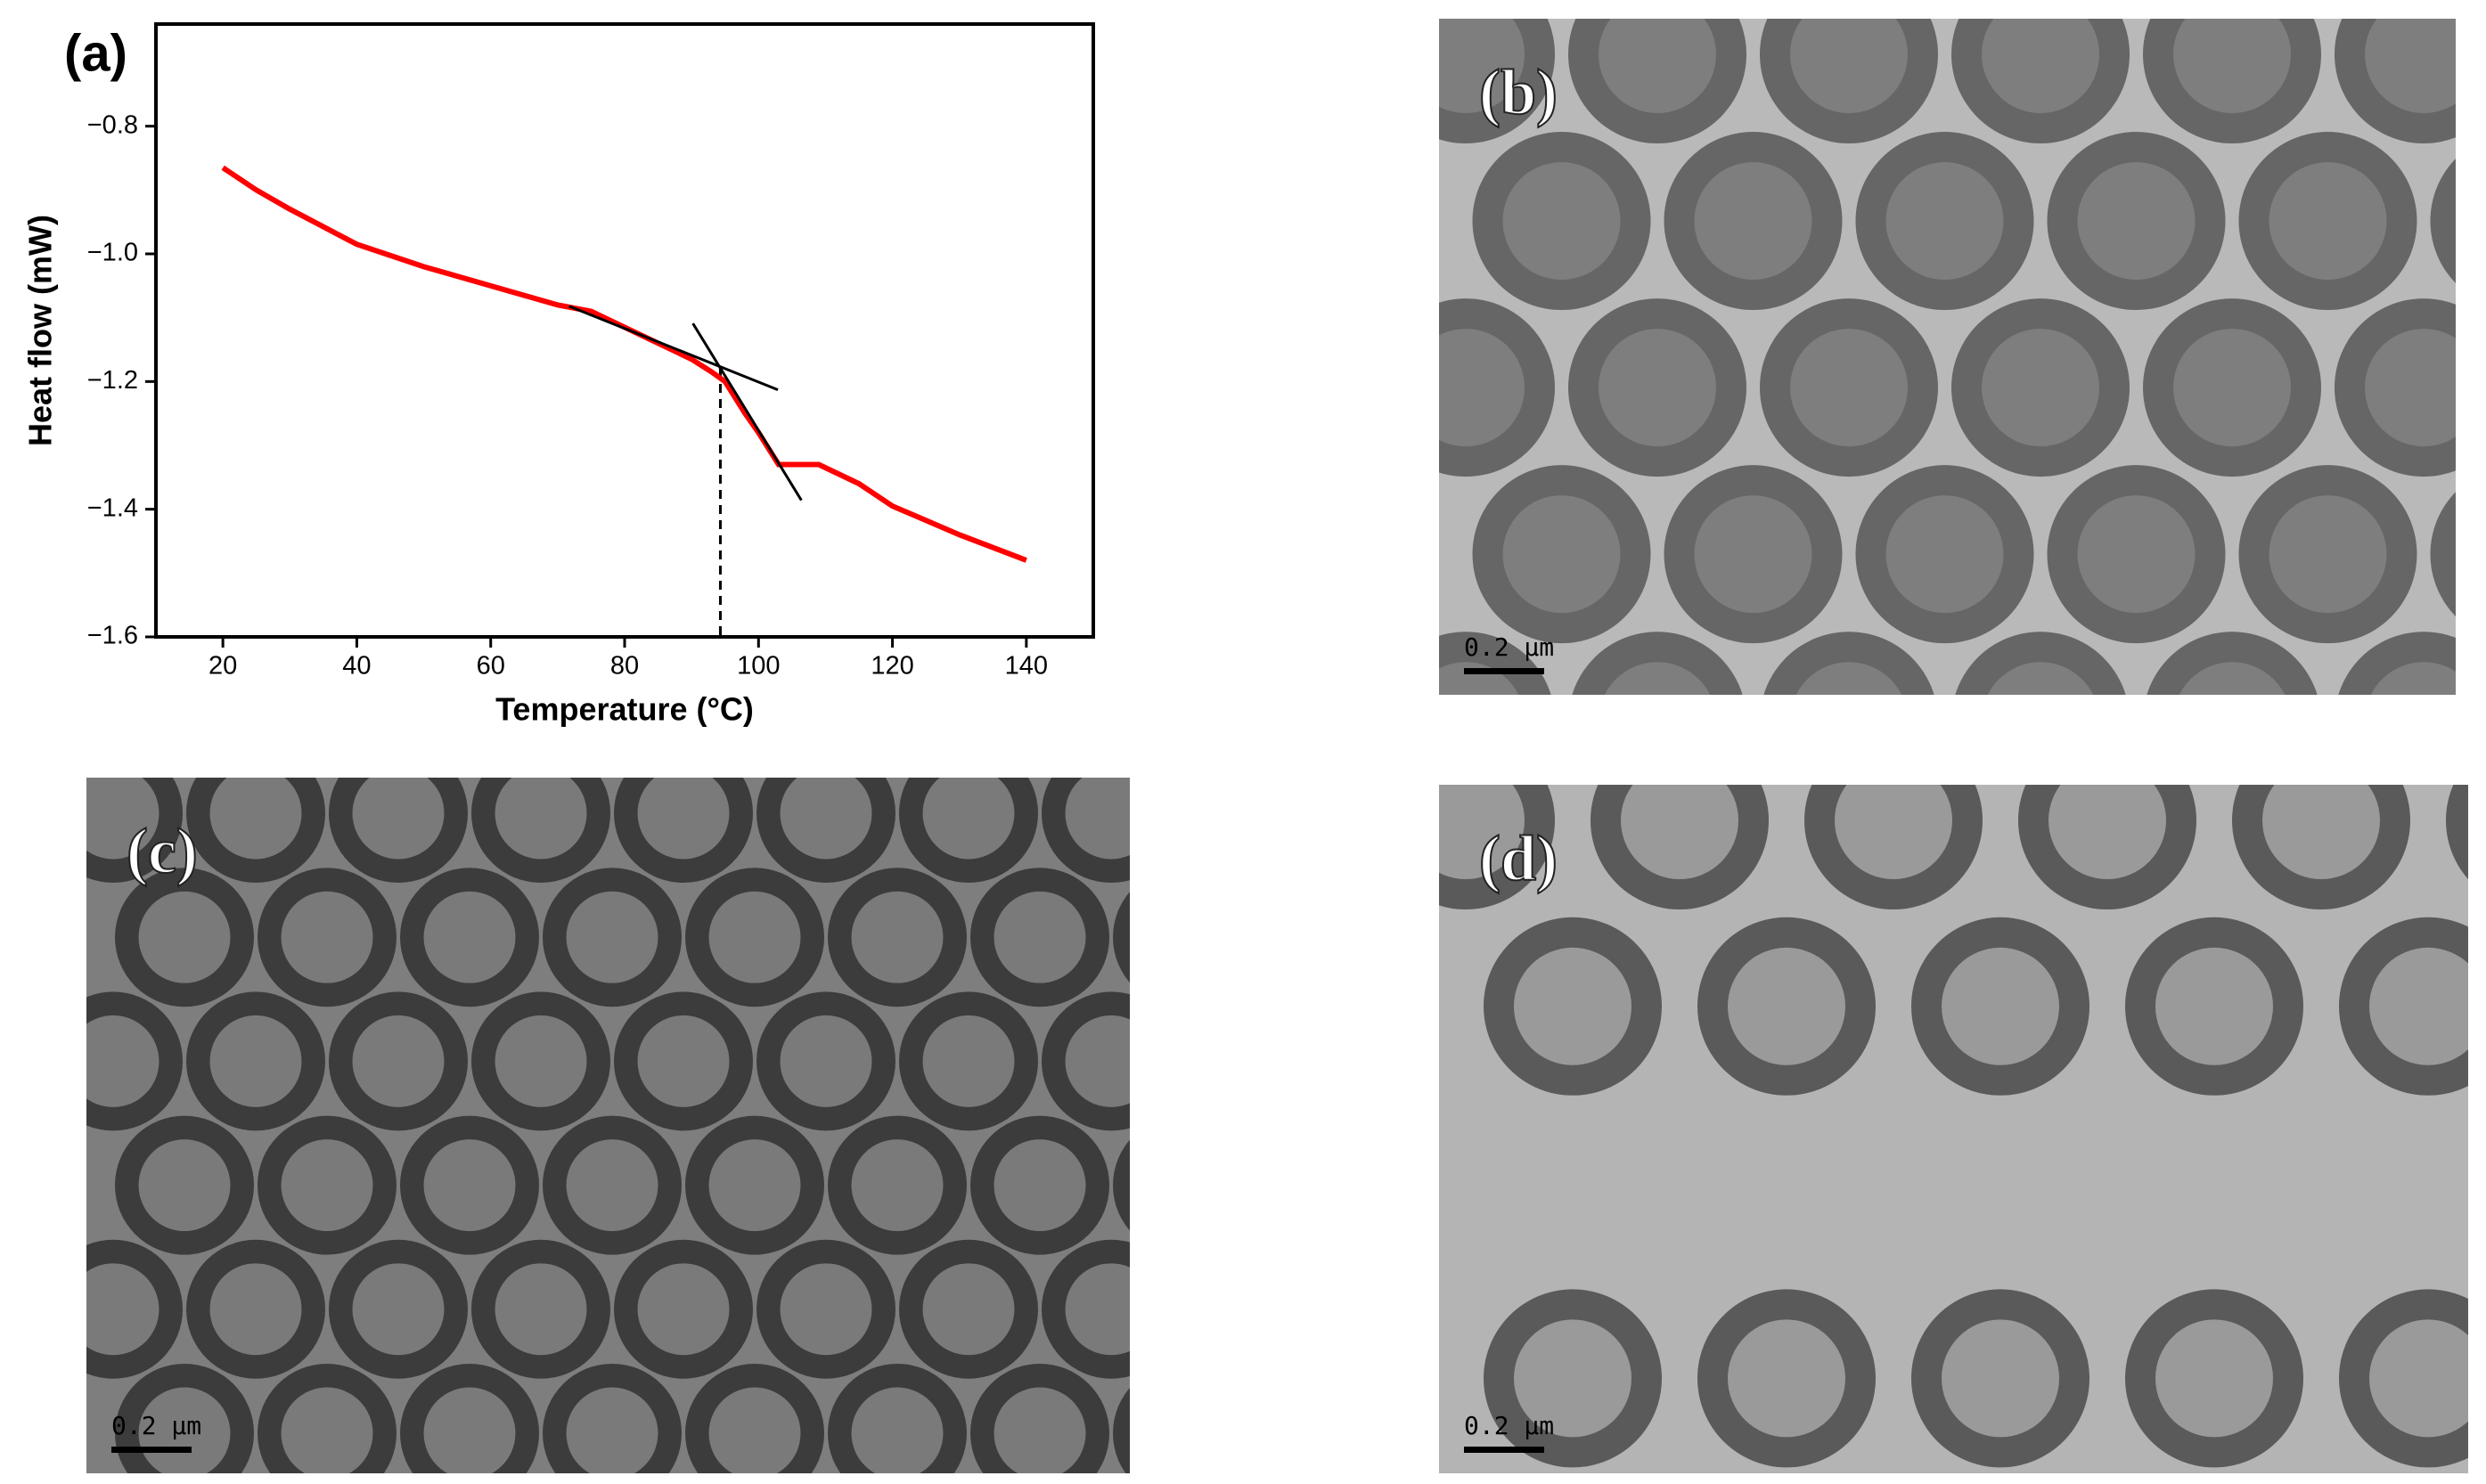 The width and height of the screenshot is (2486, 1484). What do you see at coordinates (624, 667) in the screenshot?
I see `x-tick-label: 80` at bounding box center [624, 667].